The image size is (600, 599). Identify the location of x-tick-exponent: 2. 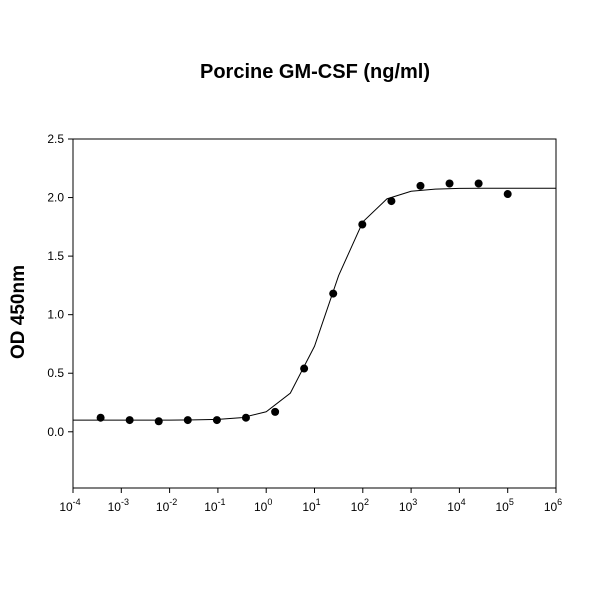
(366, 502).